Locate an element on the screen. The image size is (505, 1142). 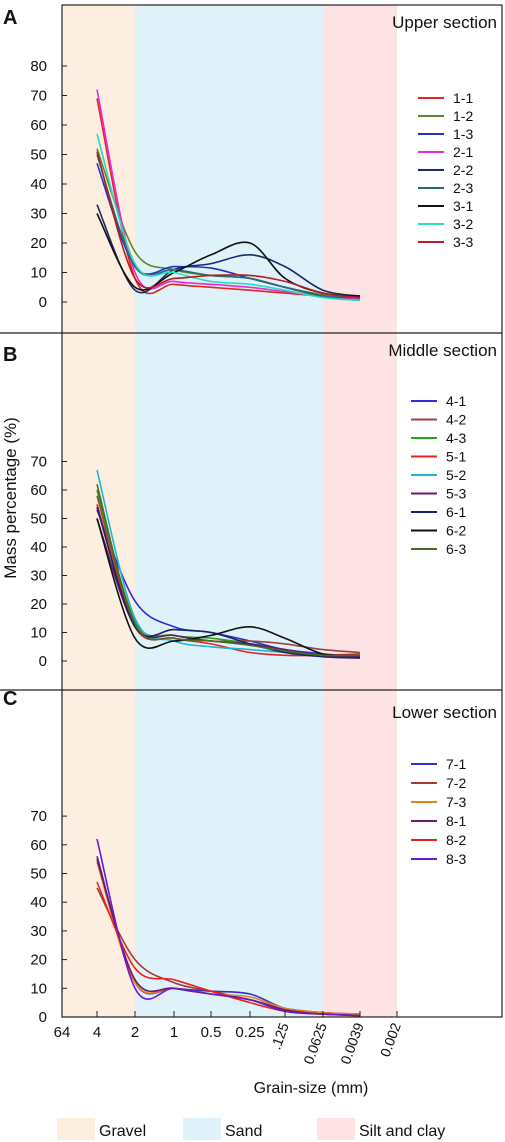
legend-label: 1-1 is located at coordinates (463, 98).